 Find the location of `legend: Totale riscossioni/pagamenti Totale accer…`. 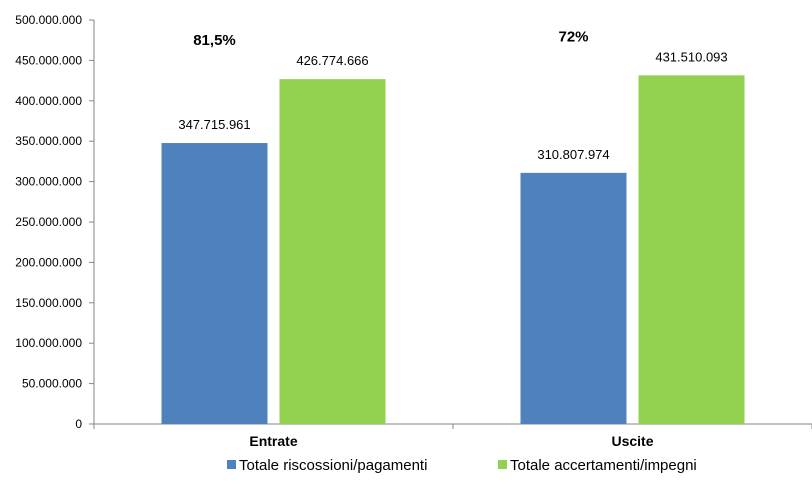

legend: Totale riscossioni/pagamenti Totale accer… is located at coordinates (462, 465).